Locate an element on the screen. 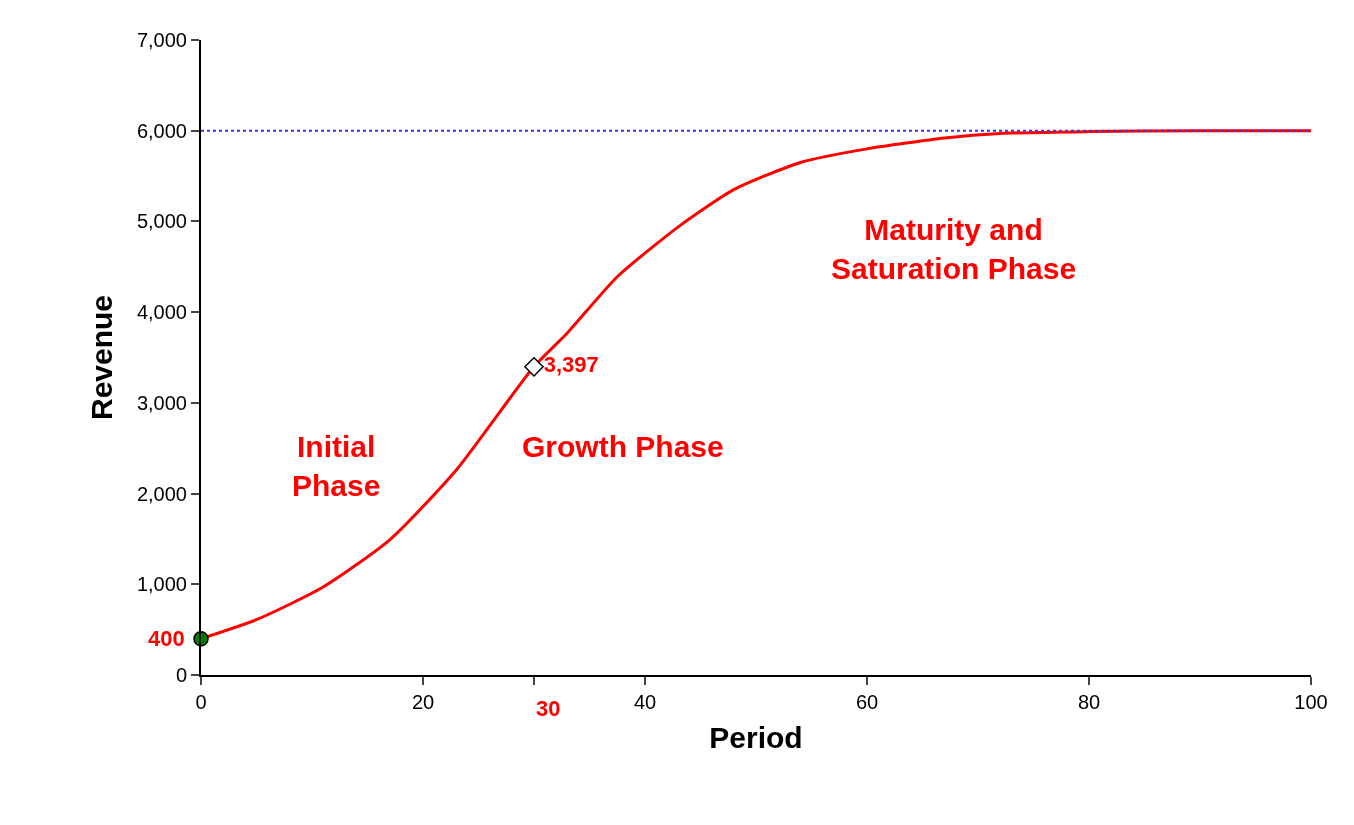 Image resolution: width=1354 pixels, height=825 pixels. x-tick-label: 60 is located at coordinates (867, 702).